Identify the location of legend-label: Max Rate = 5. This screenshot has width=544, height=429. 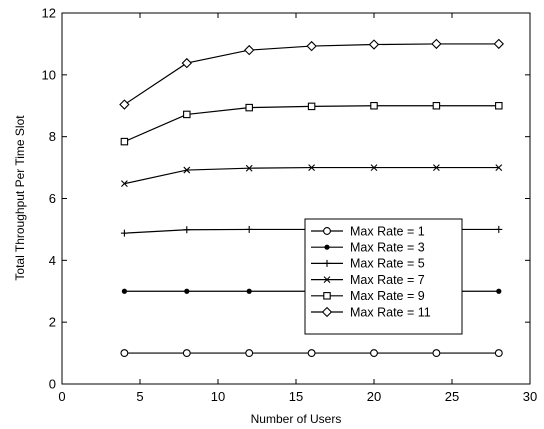
(387, 264).